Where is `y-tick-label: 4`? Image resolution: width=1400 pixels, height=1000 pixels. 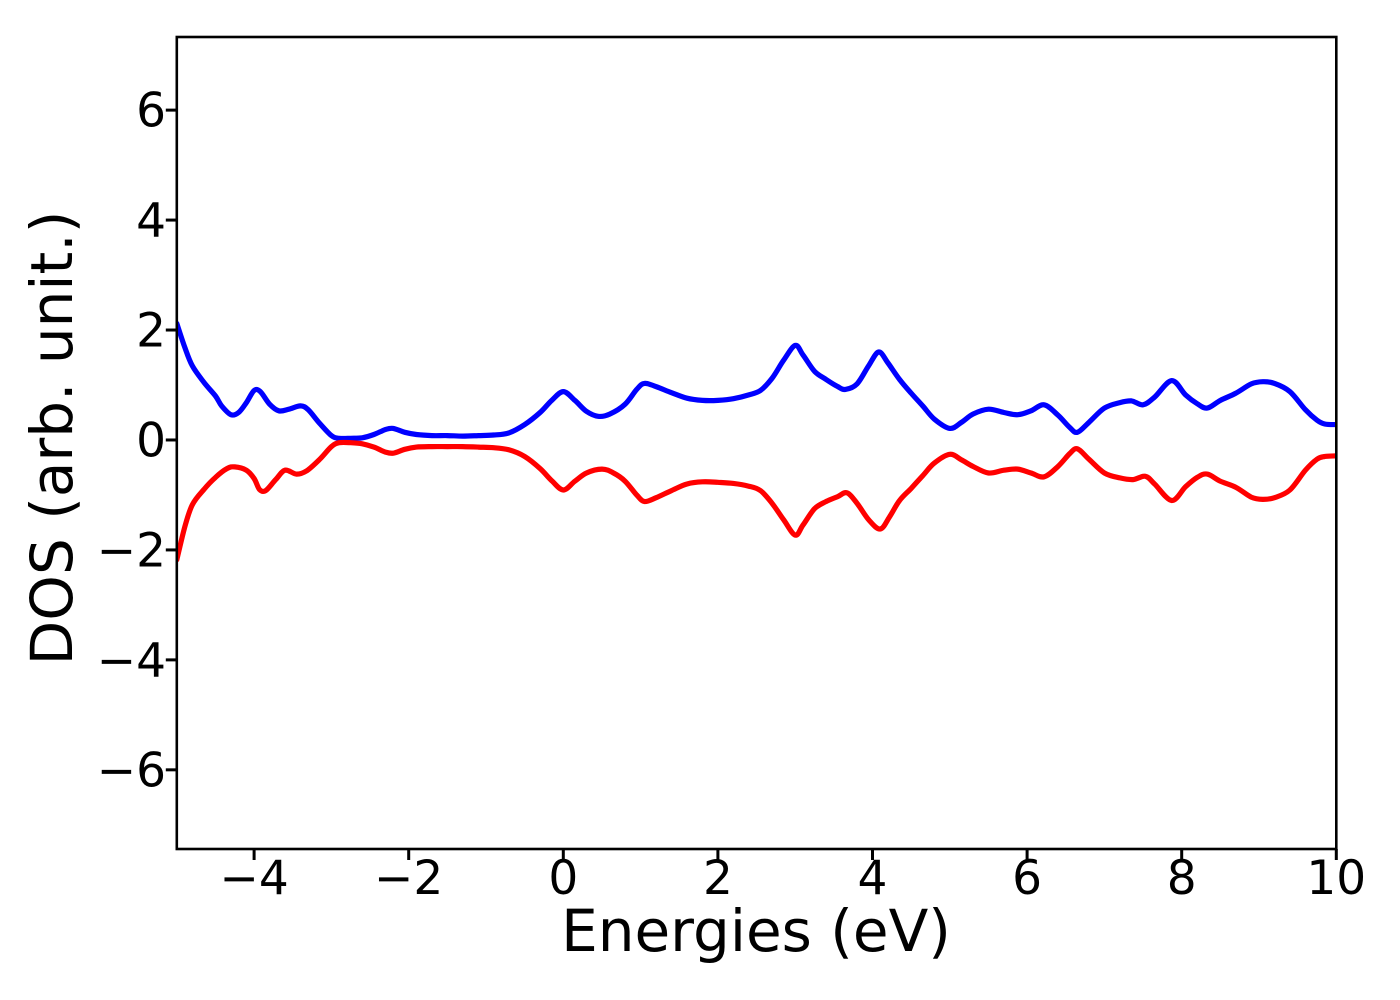 y-tick-label: 4 is located at coordinates (151, 221).